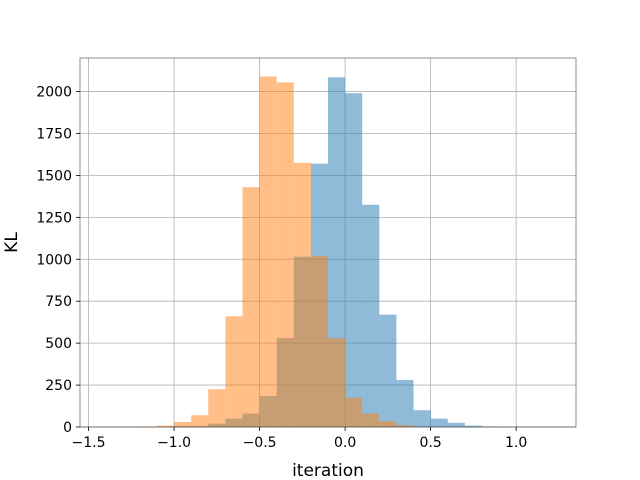 Image resolution: width=640 pixels, height=480 pixels. I want to click on x-tick-label: 0.5, so click(430, 443).